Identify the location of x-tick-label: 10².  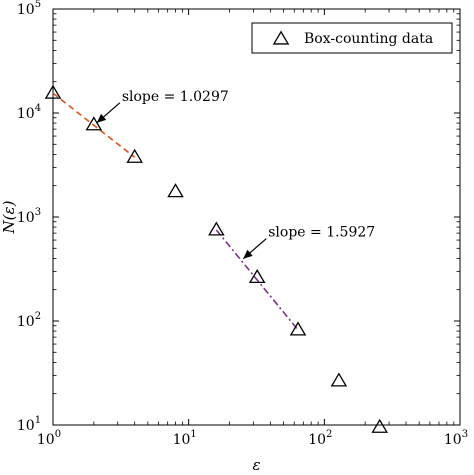
(320, 438).